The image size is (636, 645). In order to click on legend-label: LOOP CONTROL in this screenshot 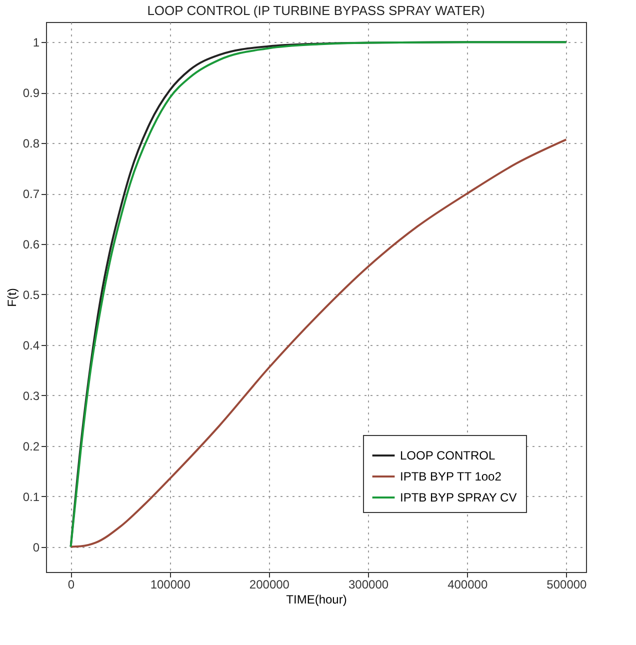, I will do `click(448, 455)`.